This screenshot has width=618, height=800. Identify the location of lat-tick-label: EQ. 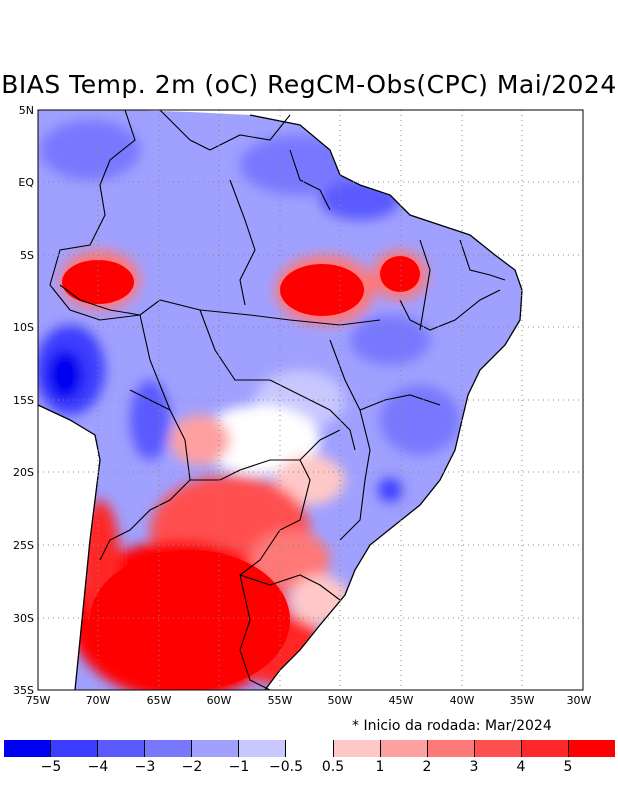
(26, 182).